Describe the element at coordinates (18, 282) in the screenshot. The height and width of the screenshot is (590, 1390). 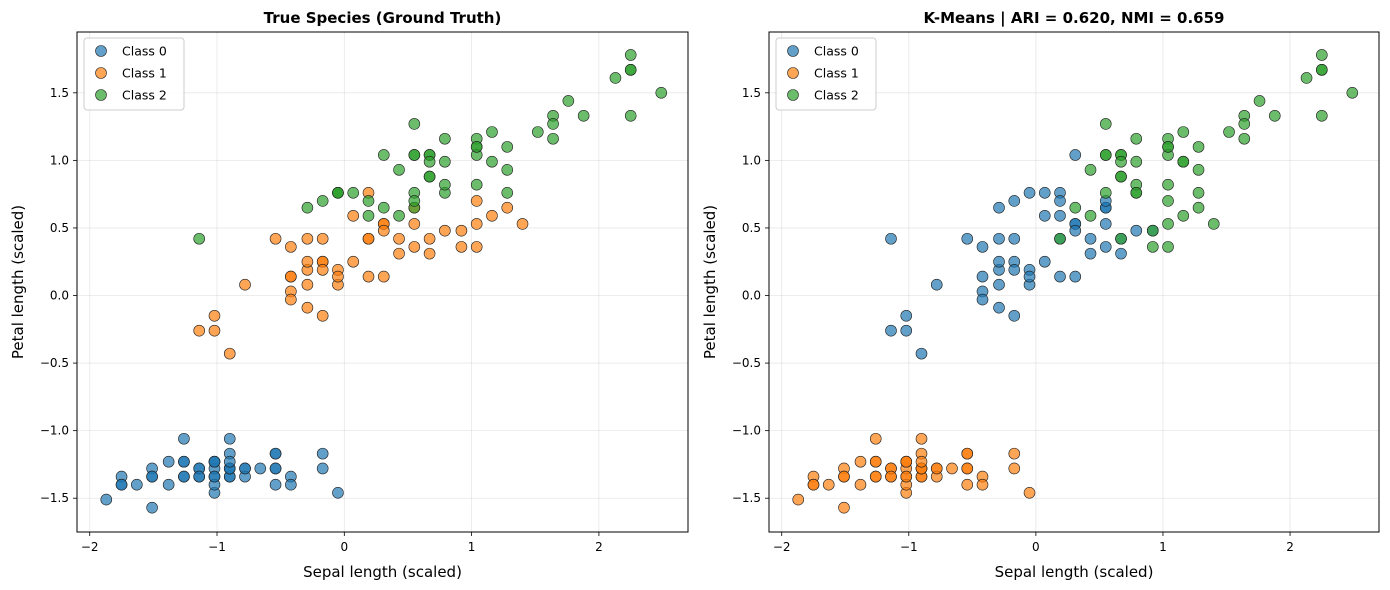
I see `y-axis-label: Petal length (scaled)` at that location.